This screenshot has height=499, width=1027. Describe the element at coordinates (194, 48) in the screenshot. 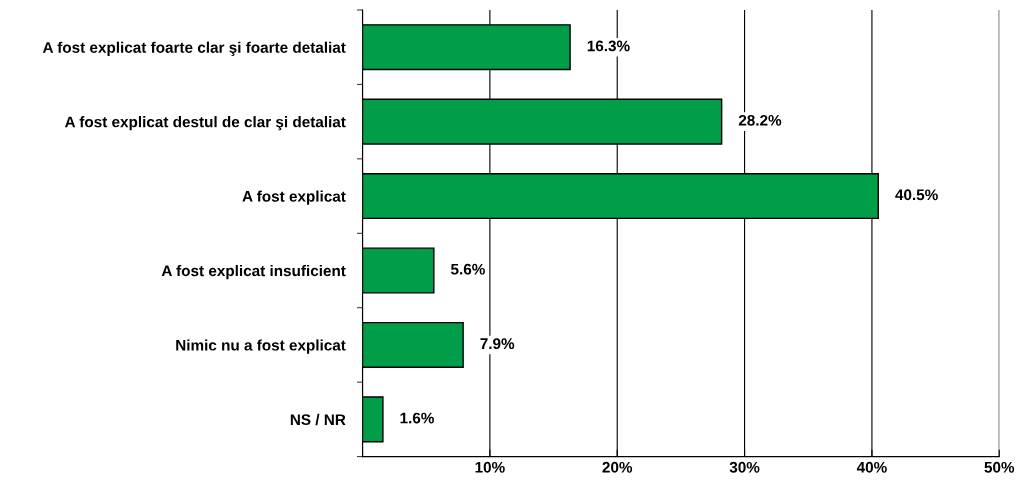

I see `y-tick-label: A fost explicat foarte clar şi foarte detaliat` at that location.